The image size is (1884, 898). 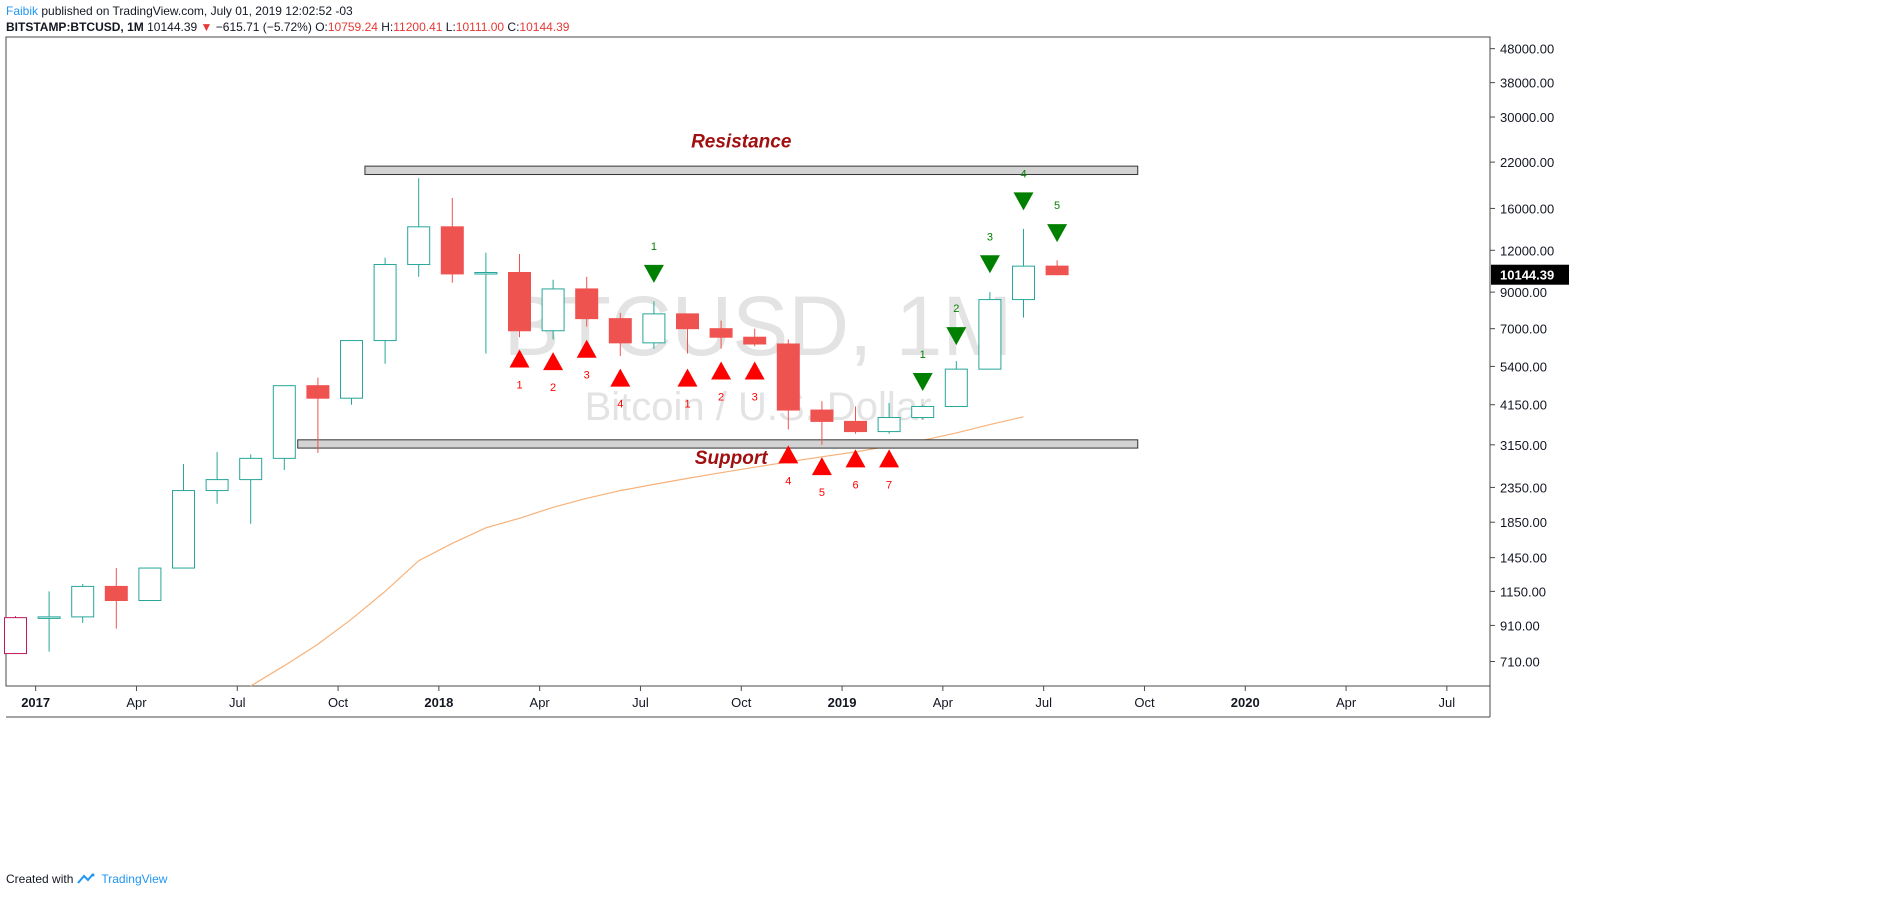 I want to click on last-price: 10144.39, so click(x=172, y=27).